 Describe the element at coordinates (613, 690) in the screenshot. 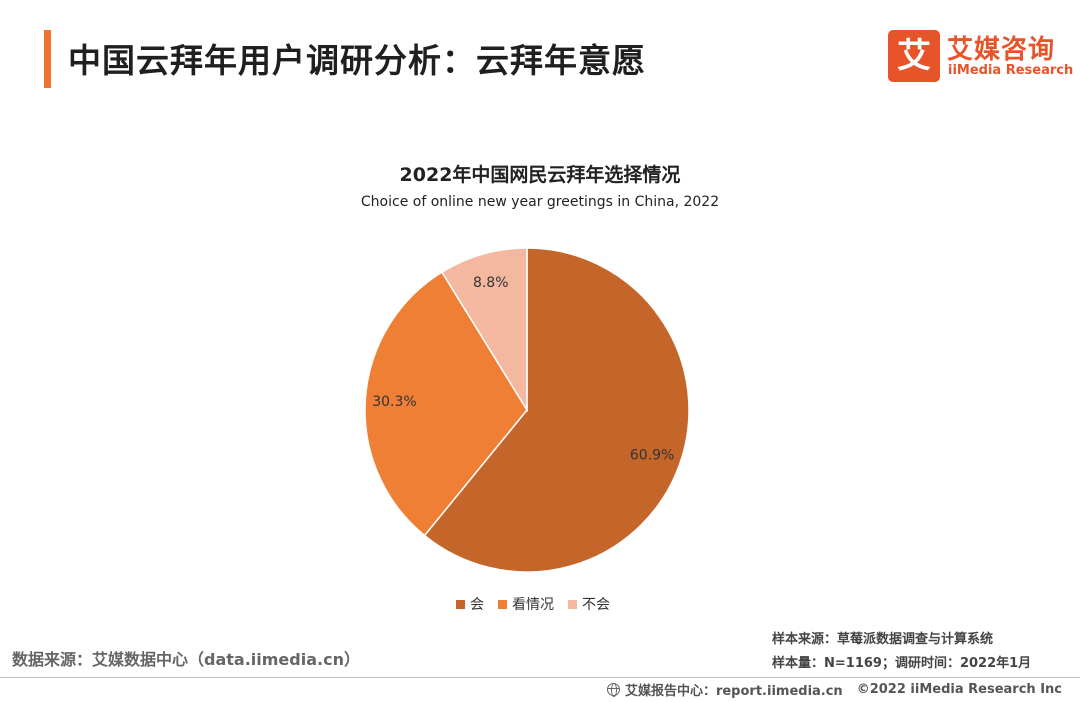

I see `globe-icon` at that location.